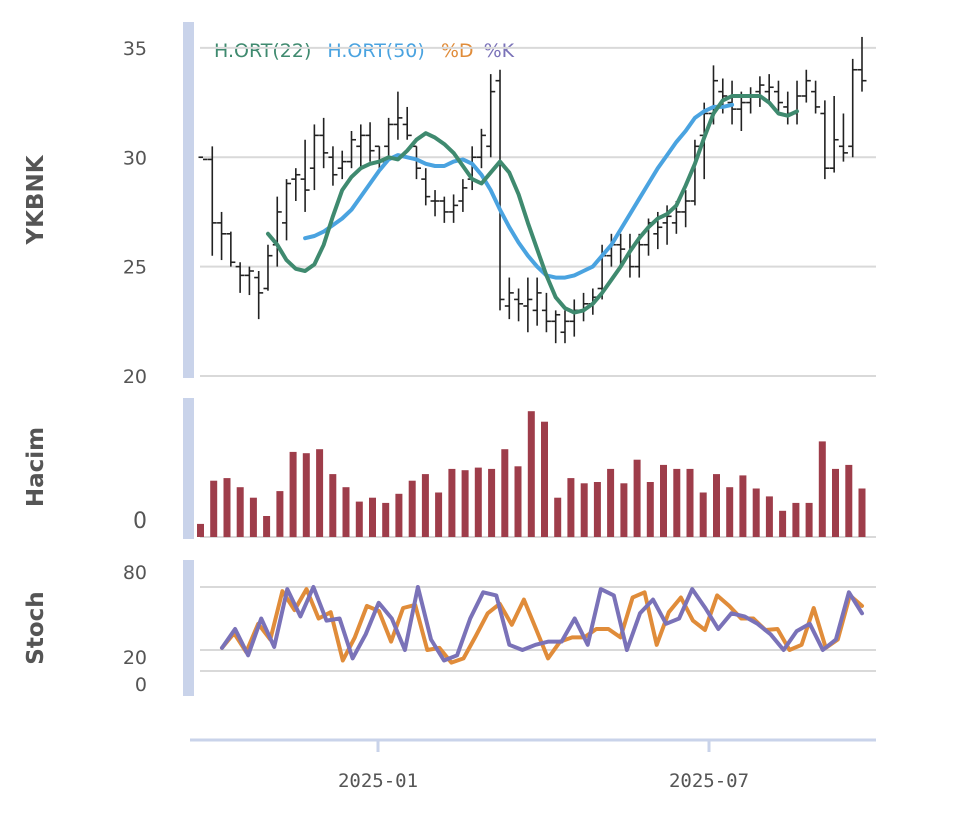 This screenshot has height=818, width=960. Describe the element at coordinates (709, 781) in the screenshot. I see `x-tick-label: 2025-07` at that location.